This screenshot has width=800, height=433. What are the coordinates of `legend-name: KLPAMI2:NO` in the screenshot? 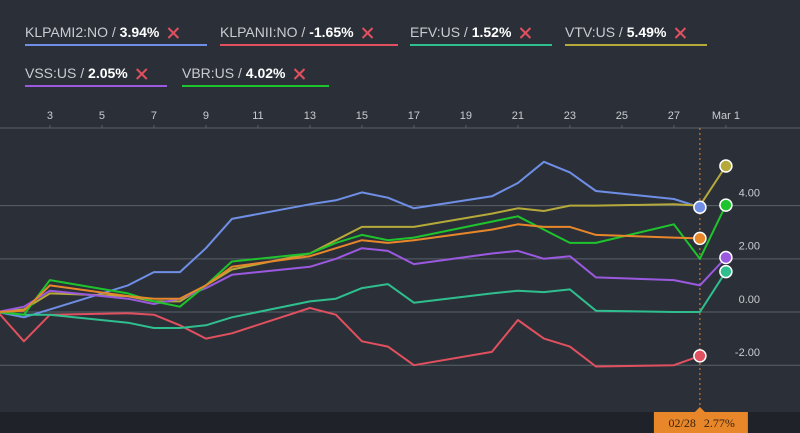 It's located at (66, 32).